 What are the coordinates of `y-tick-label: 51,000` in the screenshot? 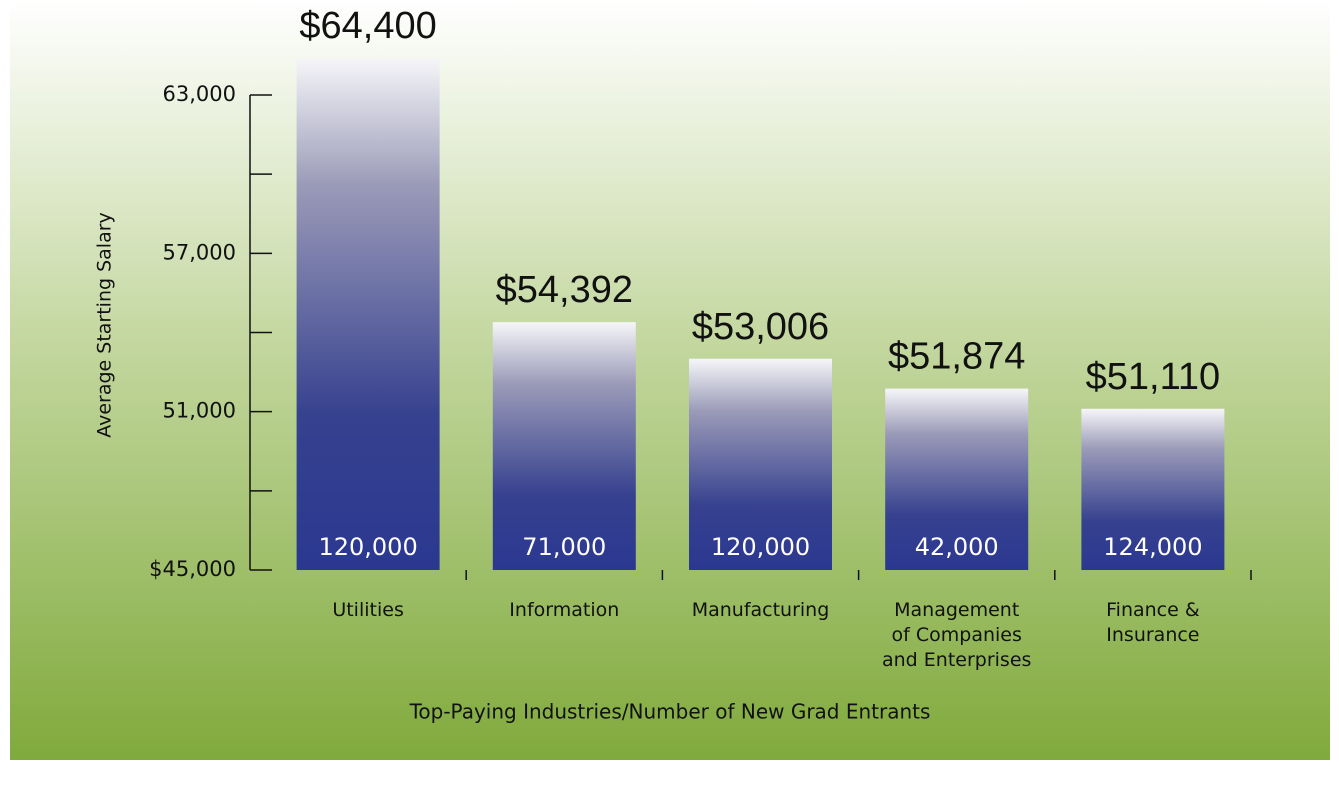 It's located at (199, 411).